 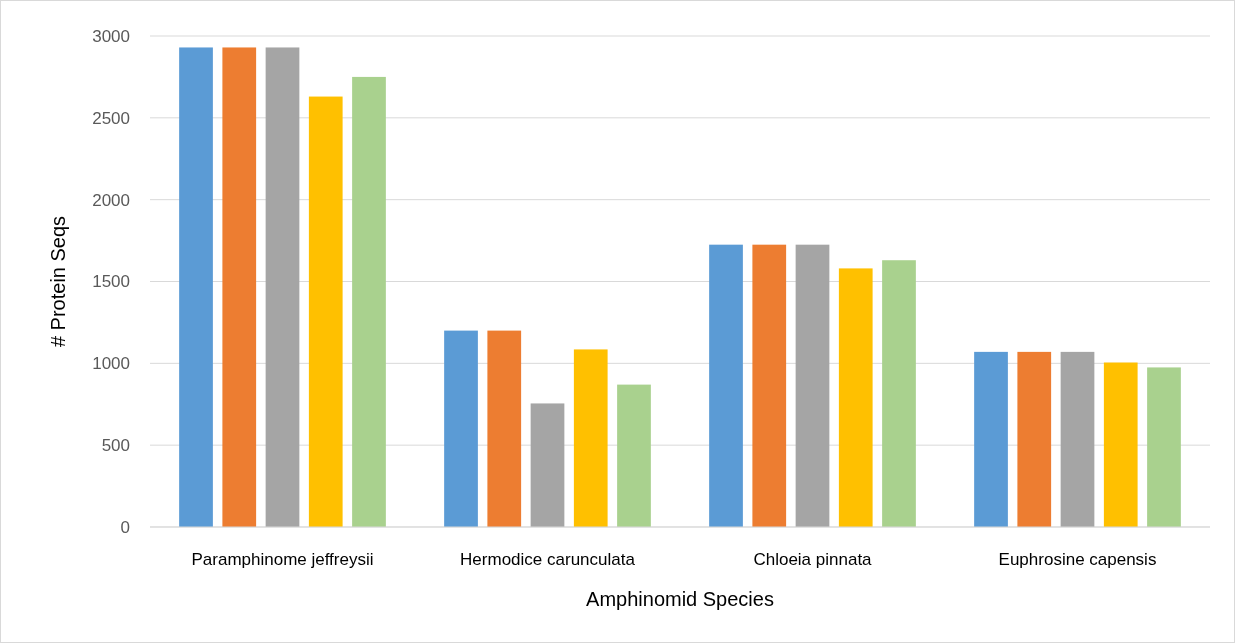 I want to click on y-tick-label: 1500, so click(x=111, y=282).